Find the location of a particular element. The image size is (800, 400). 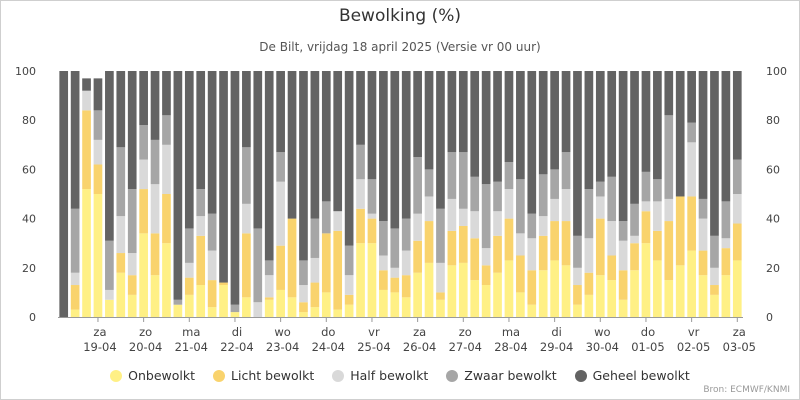

legend-item-zwaar-bewolkt: Zwaar bewolkt is located at coordinates (501, 375).